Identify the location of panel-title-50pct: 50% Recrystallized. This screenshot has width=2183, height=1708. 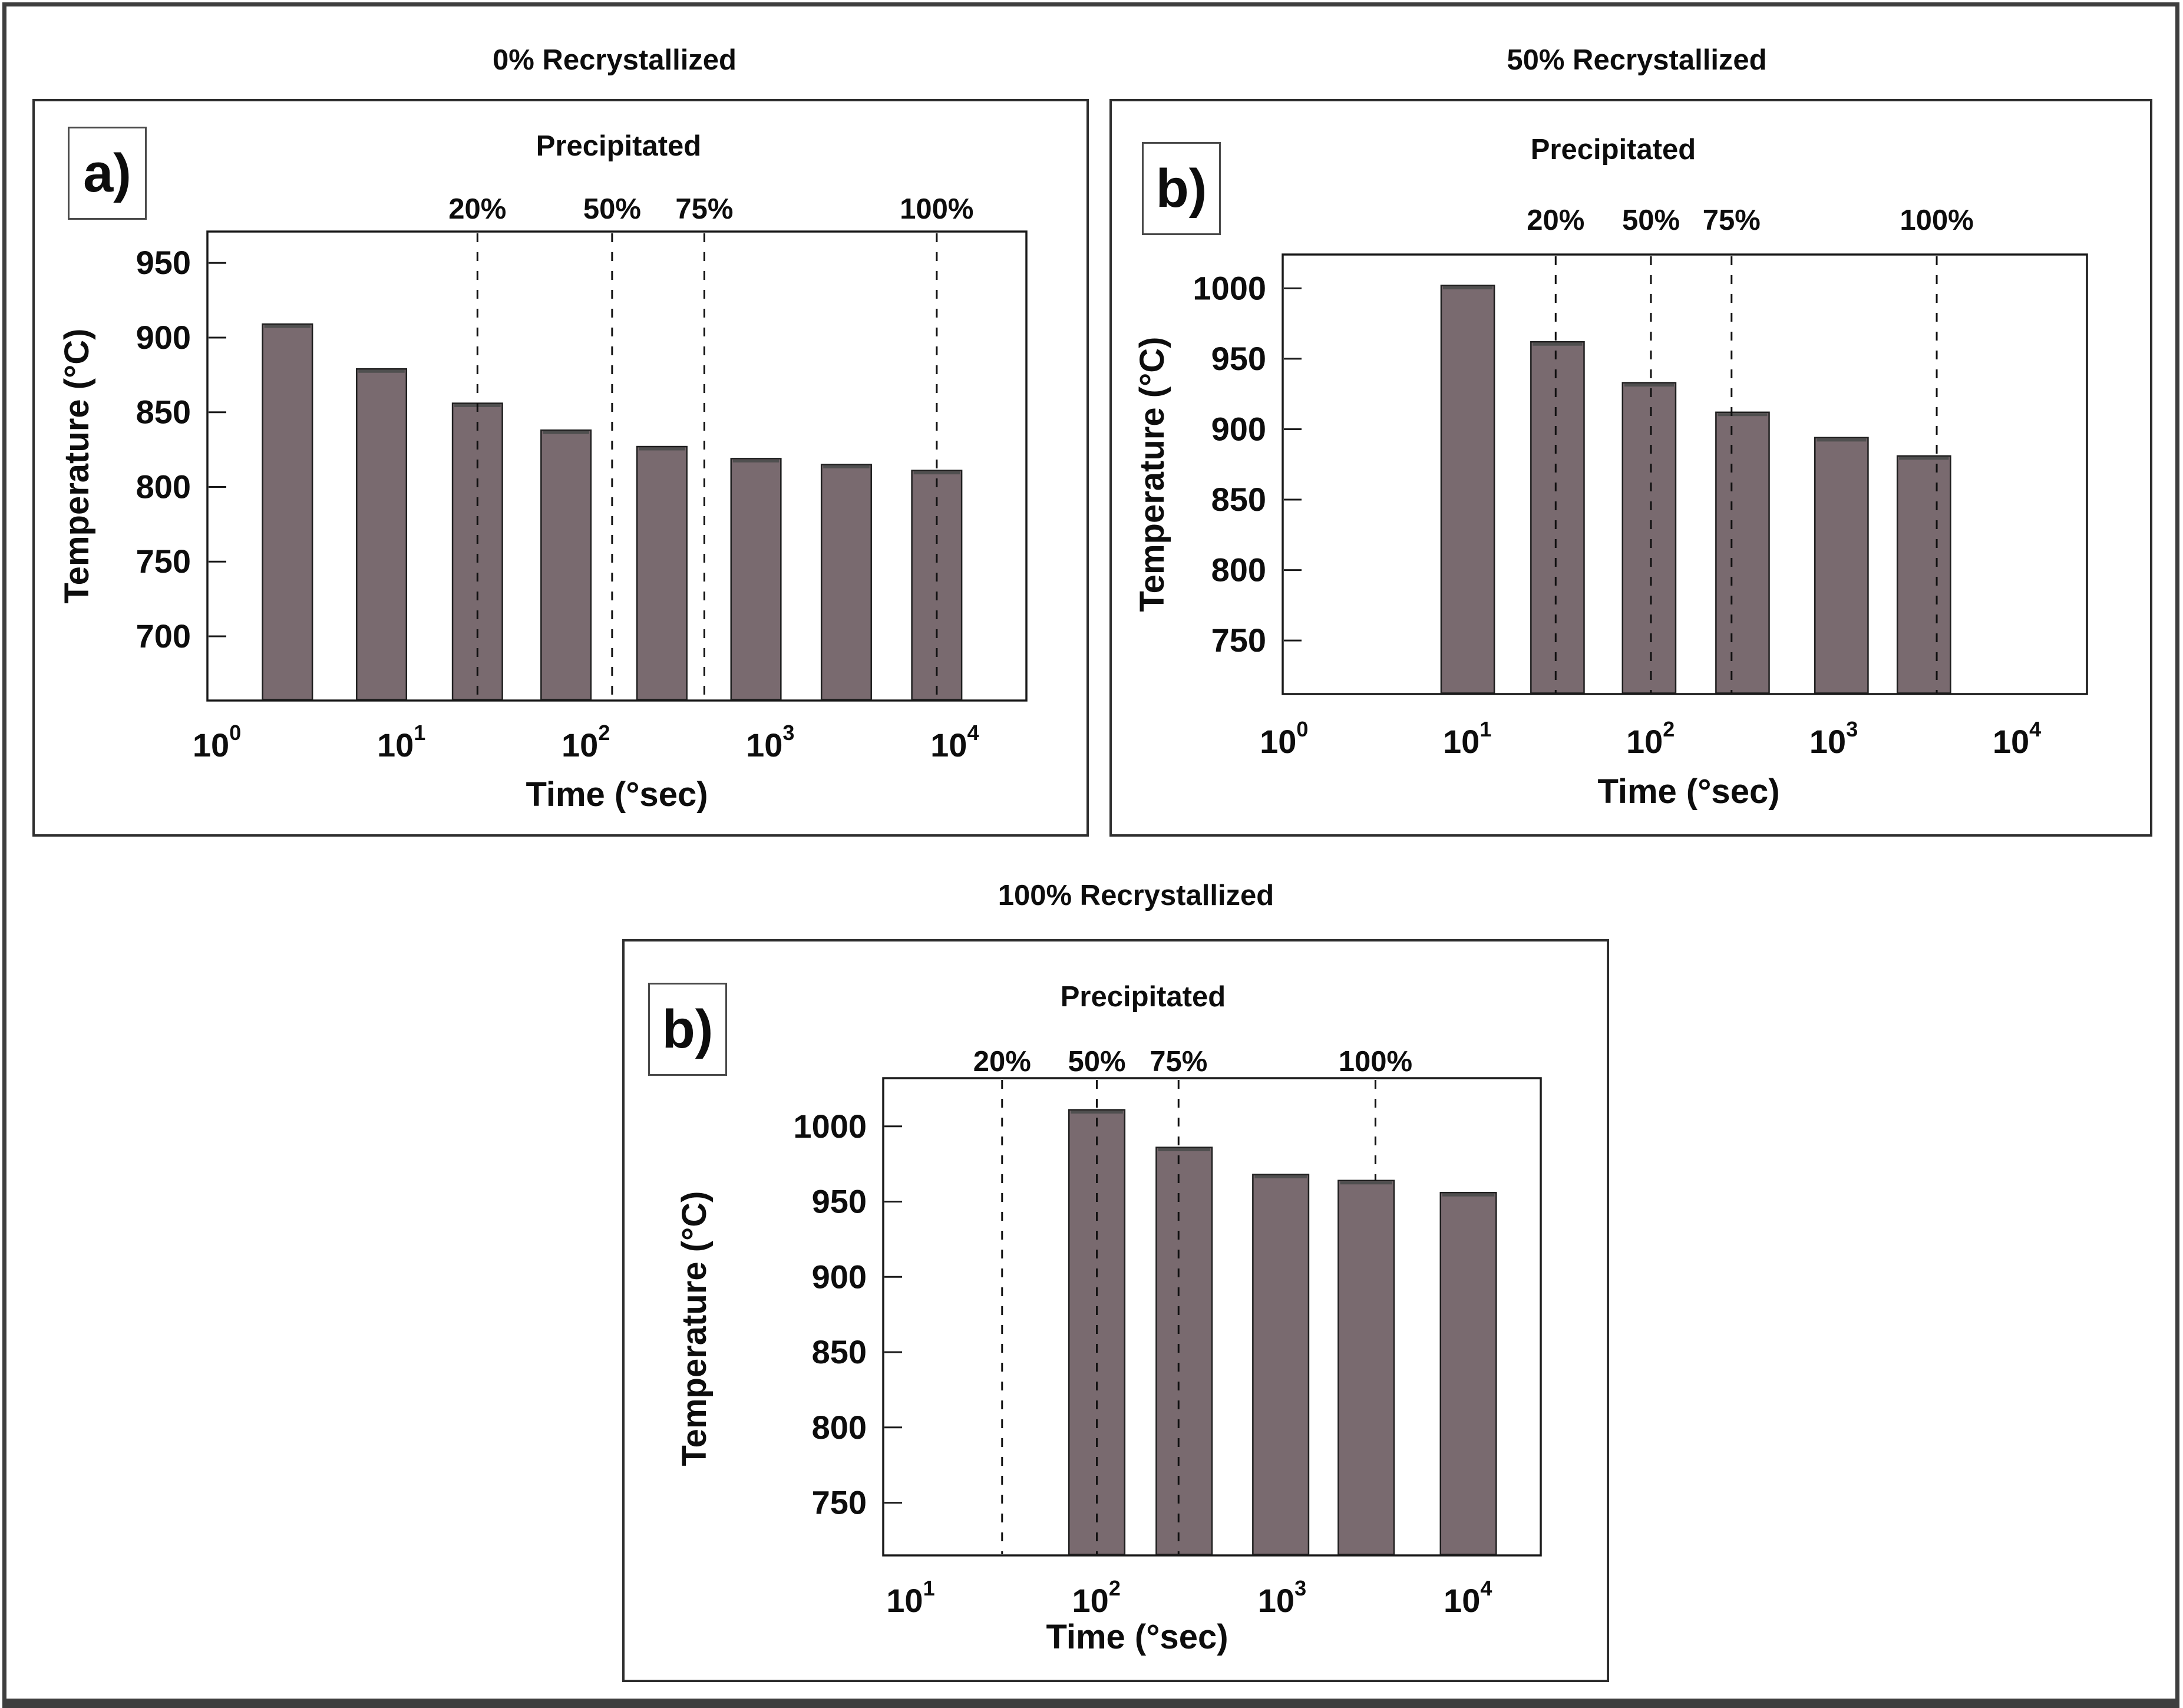
(1637, 60).